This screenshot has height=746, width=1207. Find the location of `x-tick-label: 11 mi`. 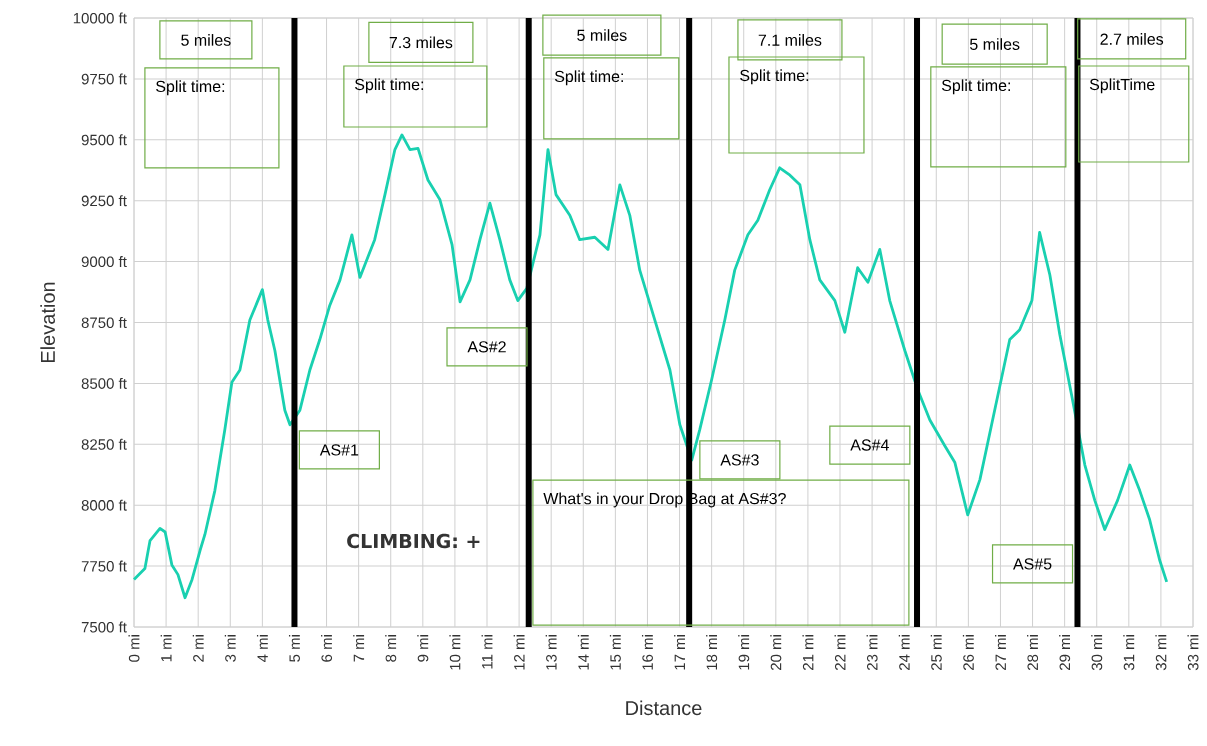

x-tick-label: 11 mi is located at coordinates (487, 652).